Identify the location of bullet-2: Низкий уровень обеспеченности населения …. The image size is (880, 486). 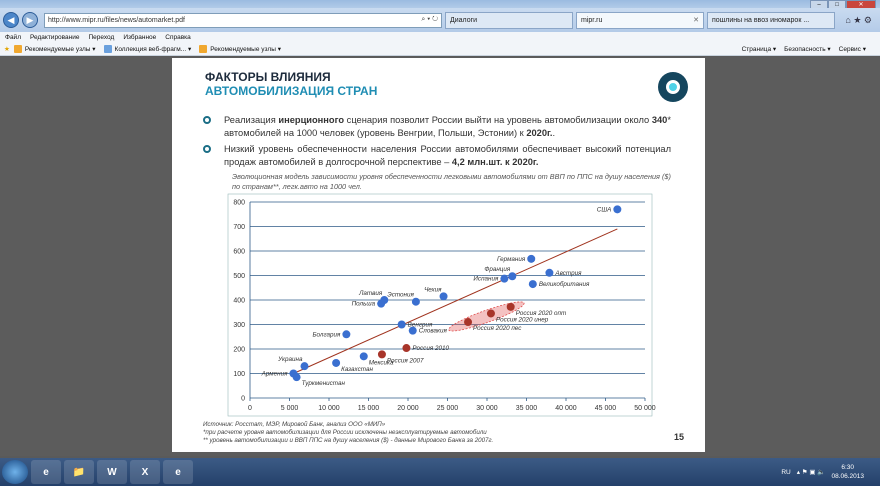
(437, 156).